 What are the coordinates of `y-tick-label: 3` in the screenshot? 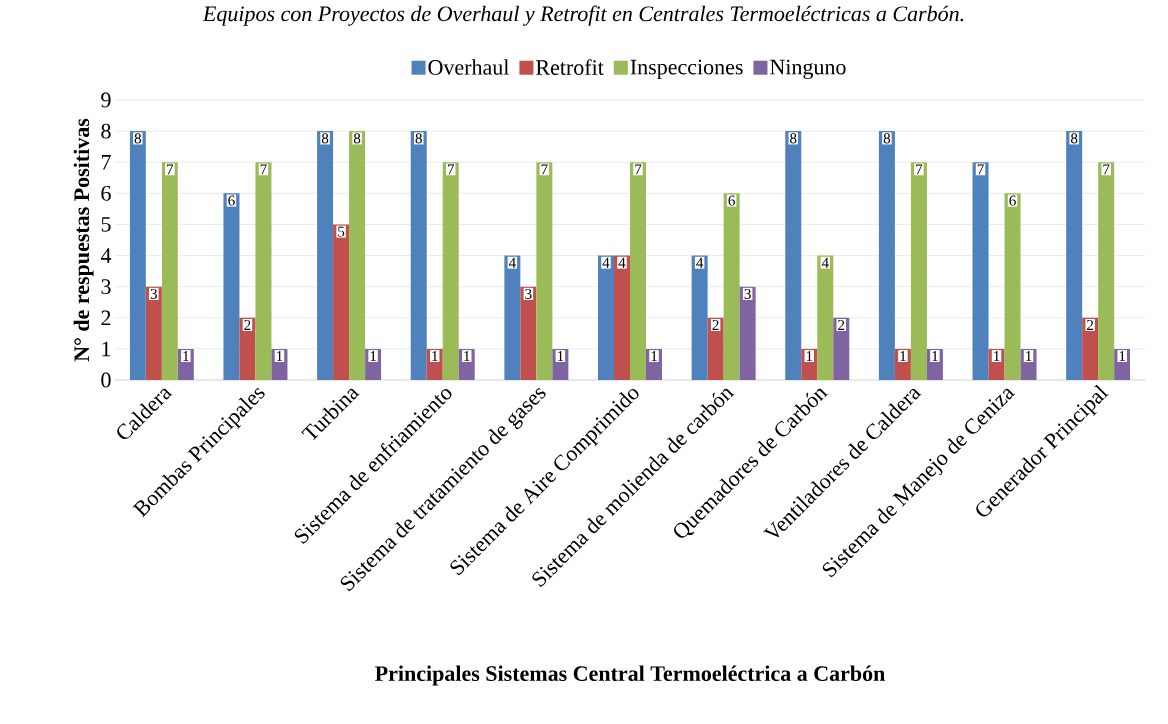 It's located at (106, 287).